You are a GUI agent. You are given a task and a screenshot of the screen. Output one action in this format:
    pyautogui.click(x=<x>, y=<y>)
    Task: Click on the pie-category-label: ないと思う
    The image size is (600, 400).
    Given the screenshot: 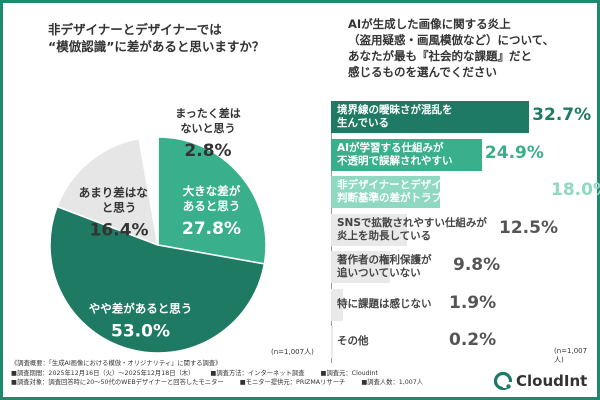 What is the action you would take?
    pyautogui.click(x=208, y=128)
    